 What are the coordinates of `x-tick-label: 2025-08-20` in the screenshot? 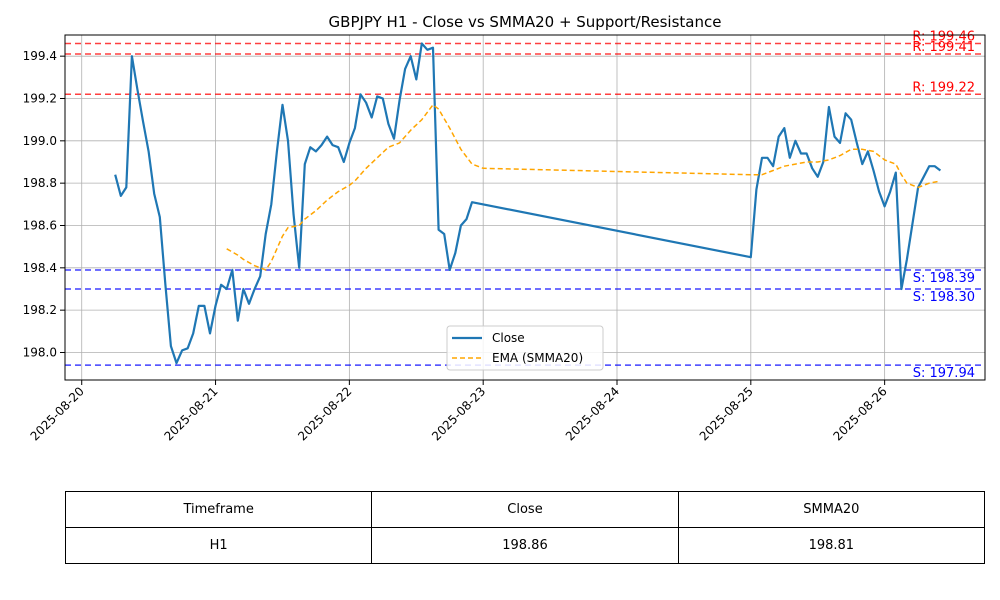 It's located at (57, 413).